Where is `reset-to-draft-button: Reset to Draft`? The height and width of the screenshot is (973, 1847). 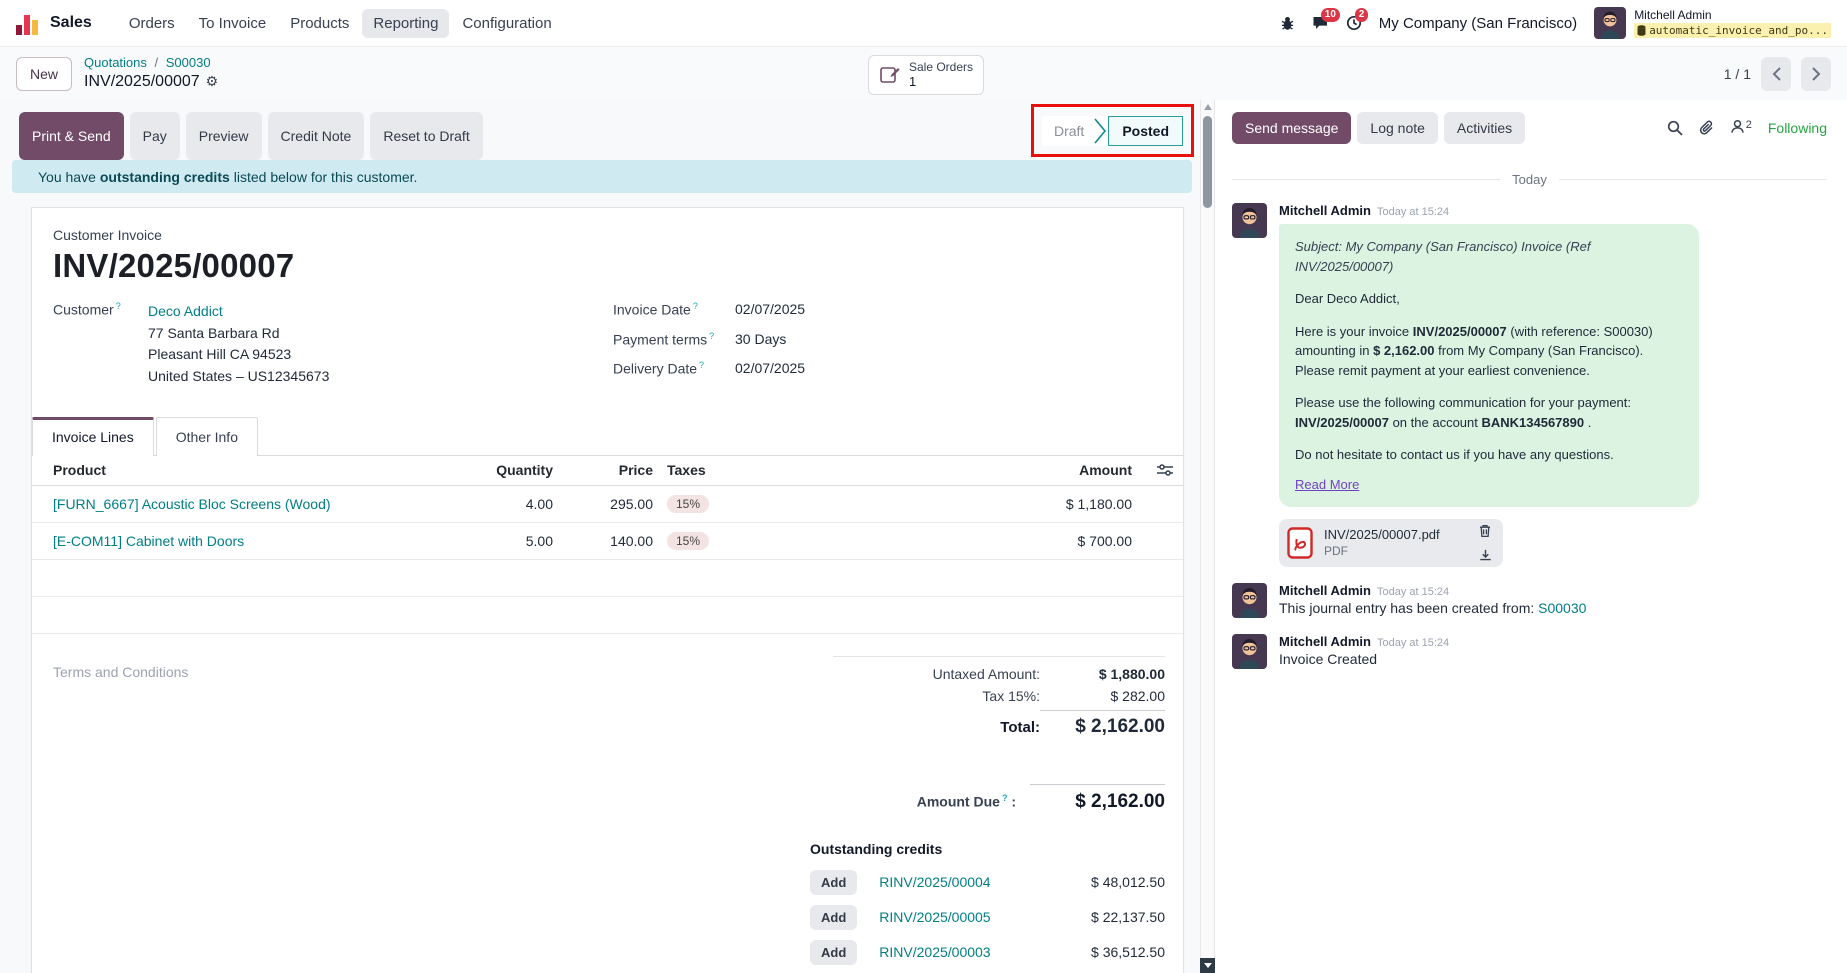
reset-to-draft-button: Reset to Draft is located at coordinates (426, 136).